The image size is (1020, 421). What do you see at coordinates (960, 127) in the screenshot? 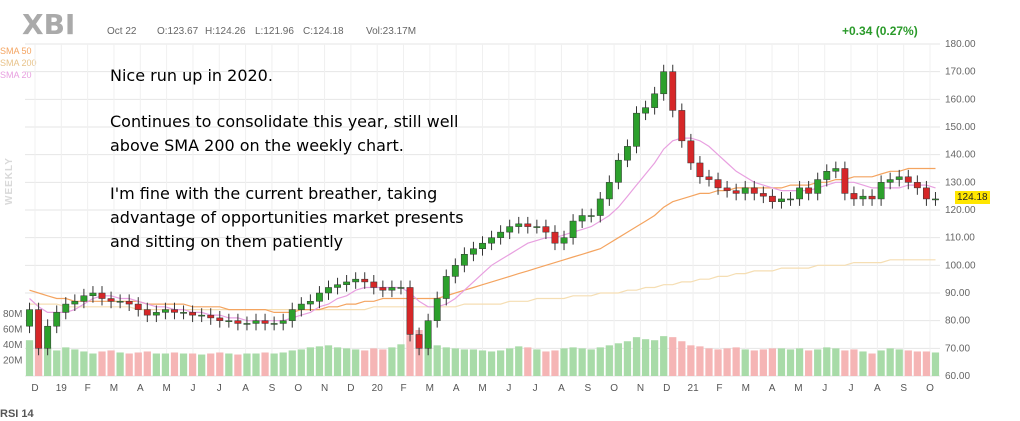
I see `y-tick-label: 150.00` at bounding box center [960, 127].